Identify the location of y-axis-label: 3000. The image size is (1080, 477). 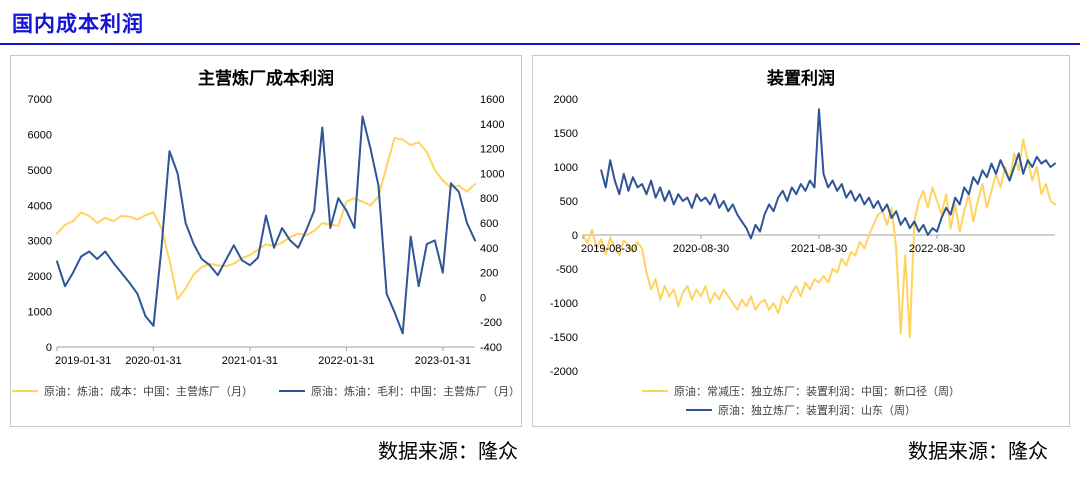
(40, 242).